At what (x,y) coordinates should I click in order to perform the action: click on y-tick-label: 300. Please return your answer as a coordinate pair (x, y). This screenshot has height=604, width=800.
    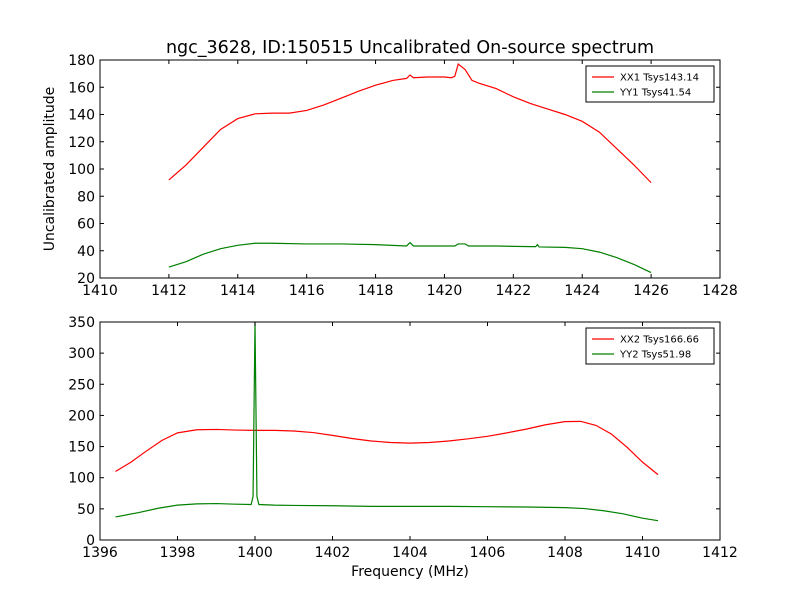
    Looking at the image, I should click on (81, 354).